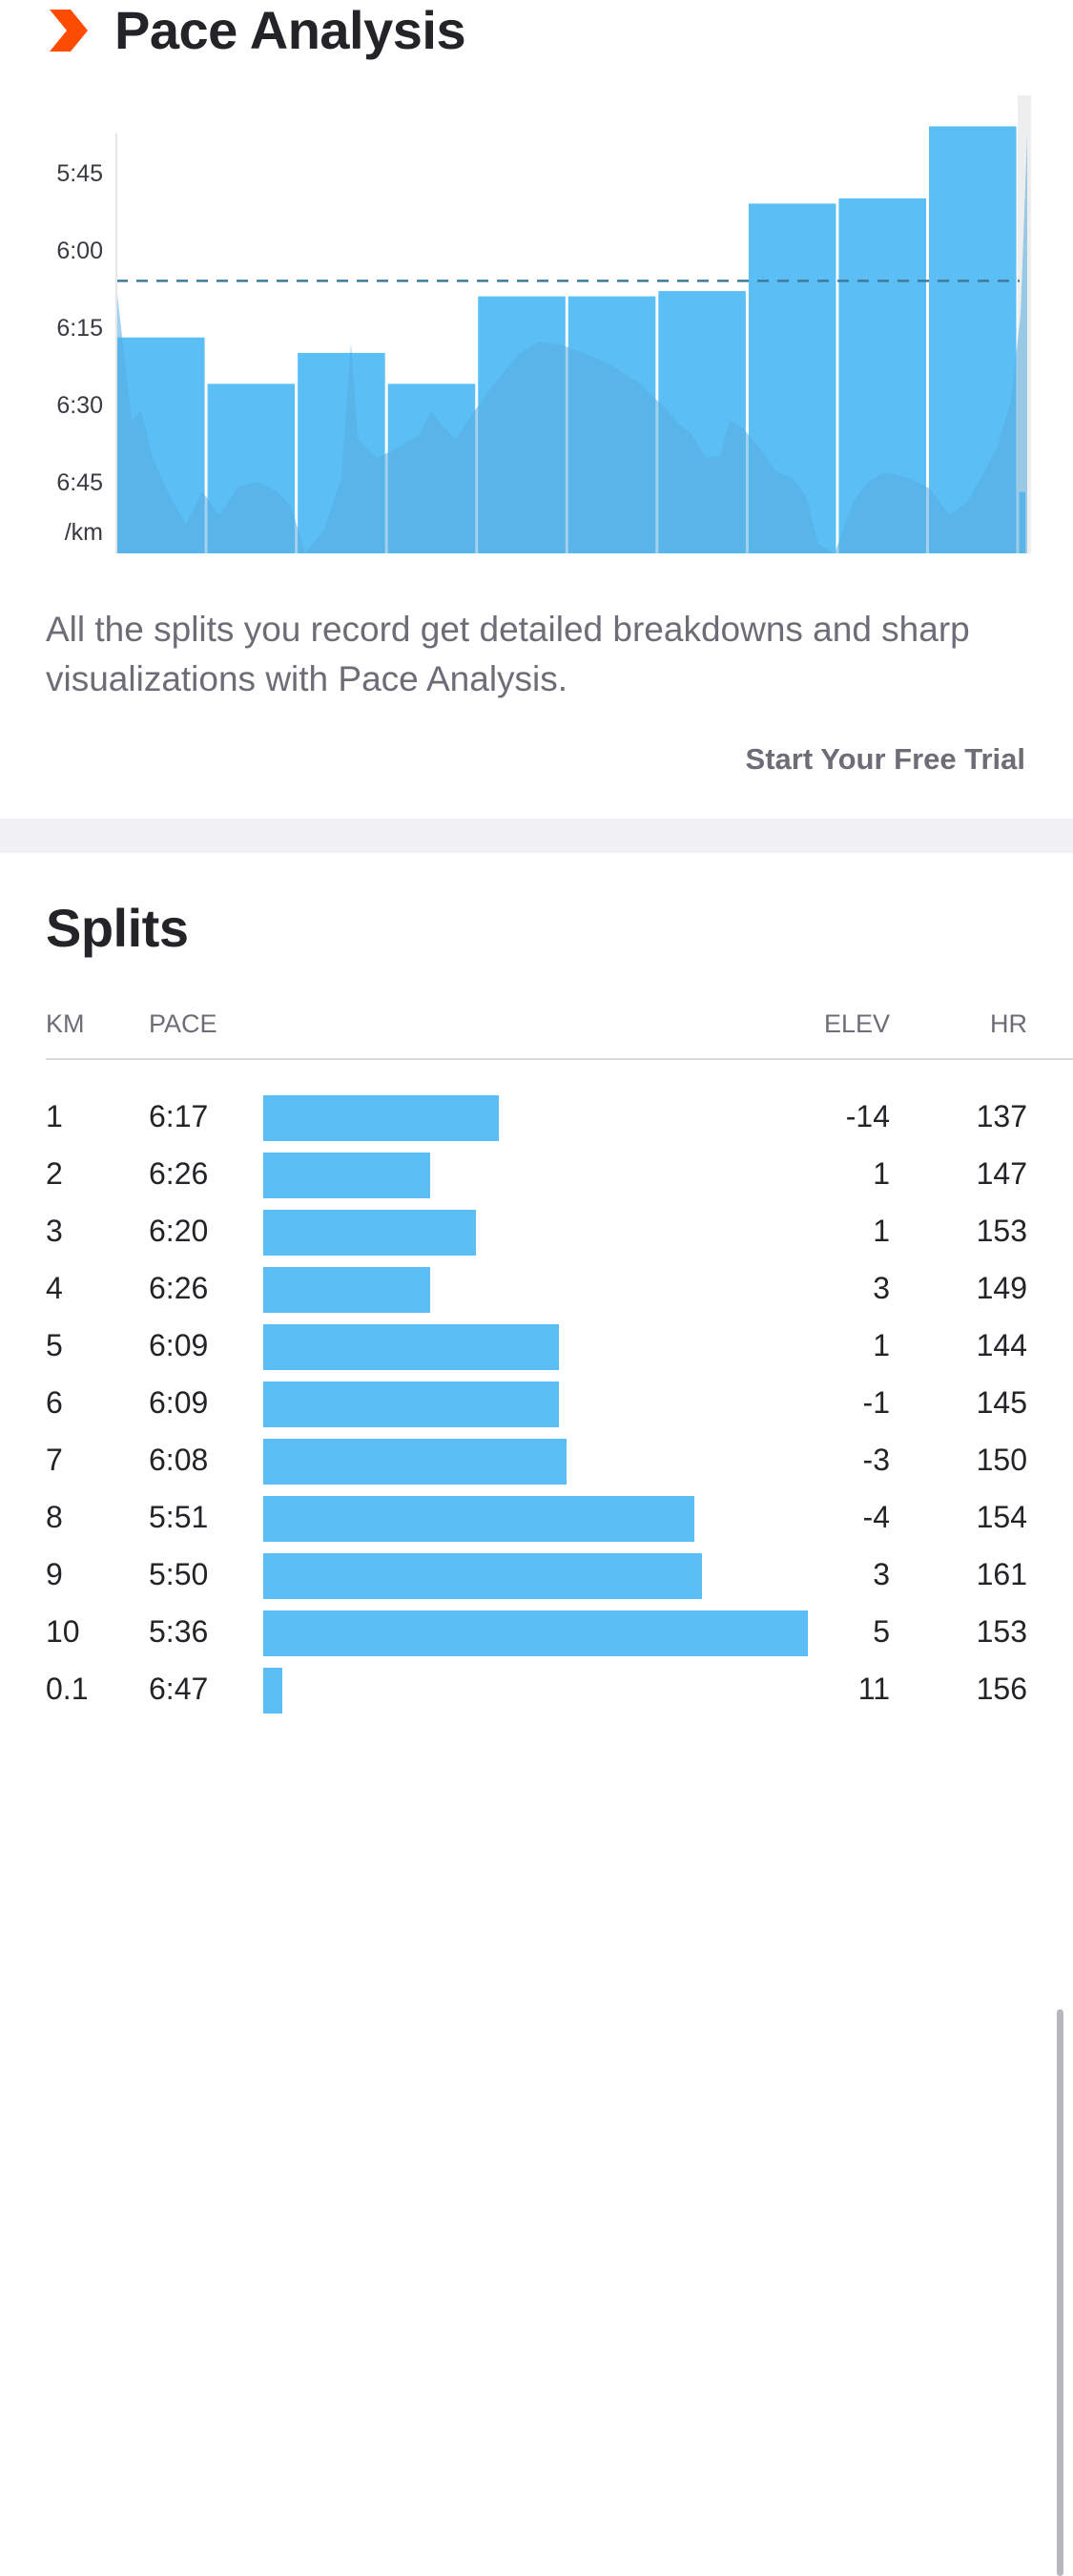  Describe the element at coordinates (1001, 1517) in the screenshot. I see `split-hr: 154` at that location.